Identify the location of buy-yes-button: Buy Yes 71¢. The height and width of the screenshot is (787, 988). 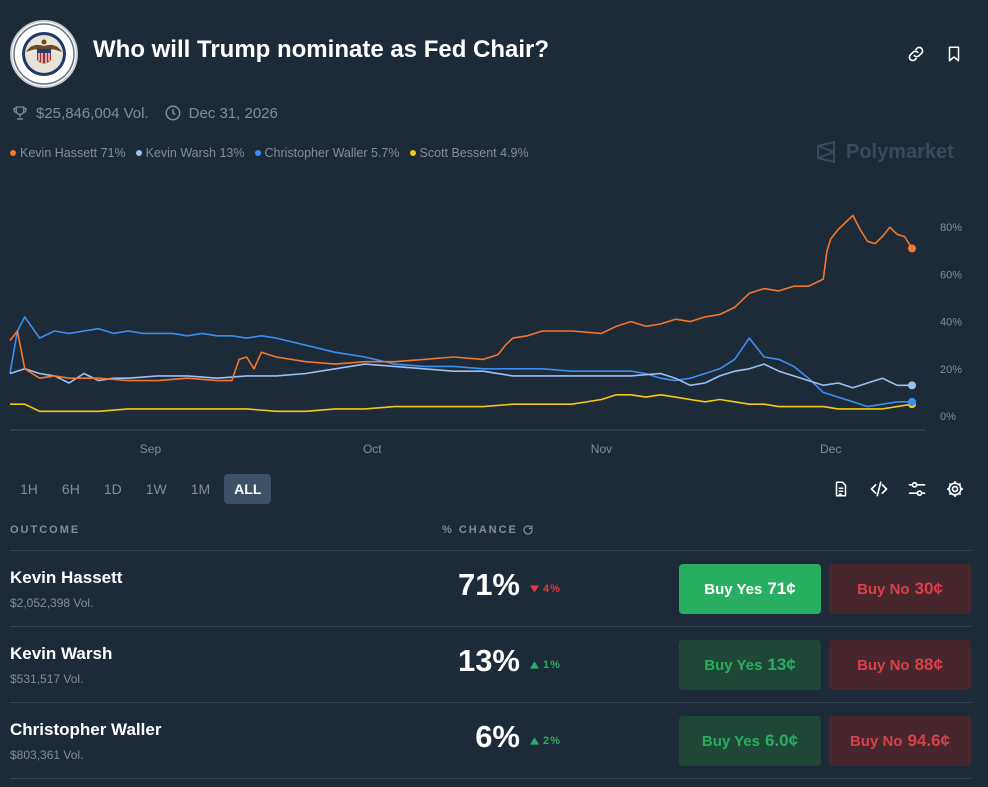
(750, 589).